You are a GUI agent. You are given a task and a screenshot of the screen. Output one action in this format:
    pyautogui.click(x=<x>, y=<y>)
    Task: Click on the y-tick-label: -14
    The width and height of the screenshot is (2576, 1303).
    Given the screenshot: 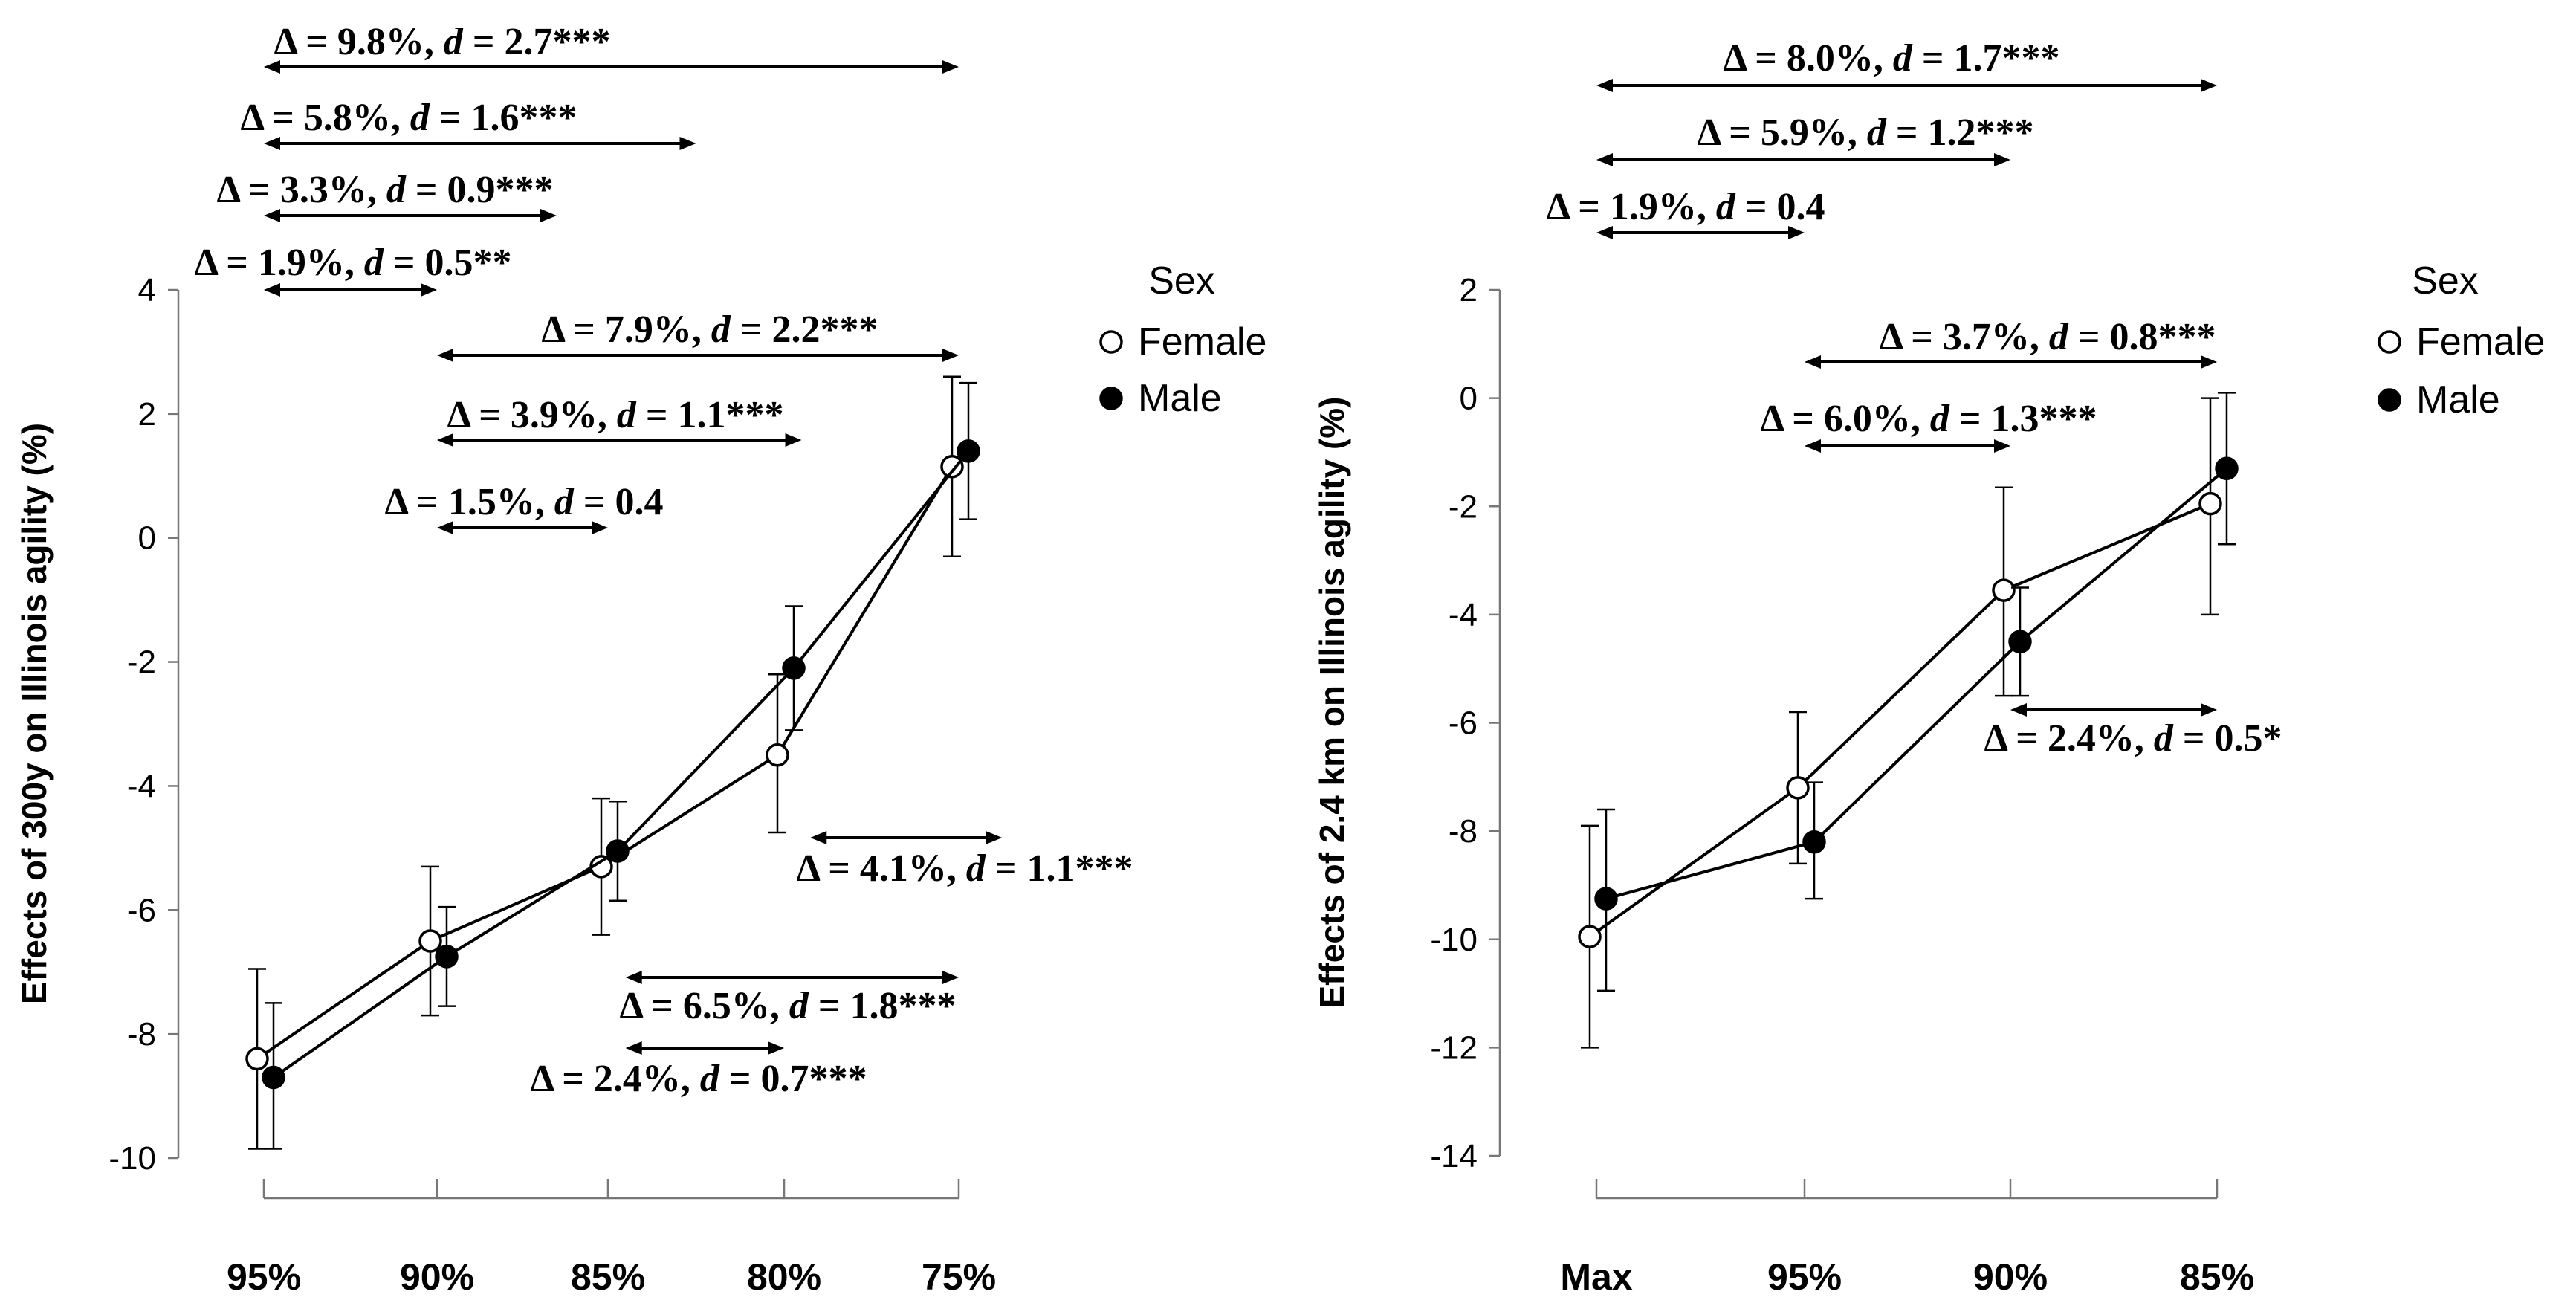 What is the action you would take?
    pyautogui.click(x=1454, y=1156)
    